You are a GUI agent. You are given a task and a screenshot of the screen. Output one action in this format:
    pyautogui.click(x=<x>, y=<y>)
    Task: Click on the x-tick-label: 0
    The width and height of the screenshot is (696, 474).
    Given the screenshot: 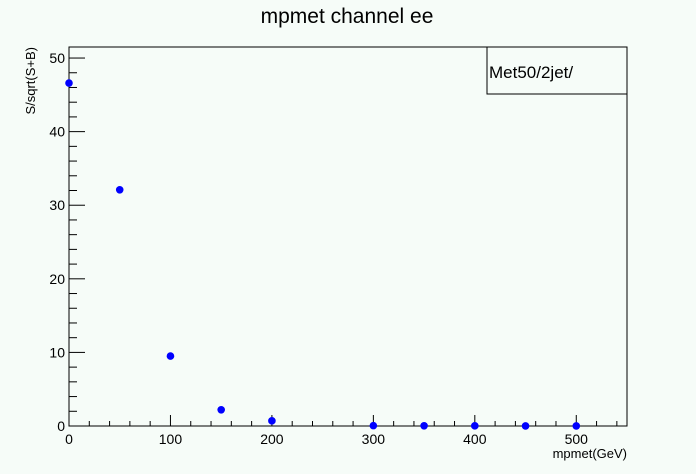 What is the action you would take?
    pyautogui.click(x=69, y=439)
    